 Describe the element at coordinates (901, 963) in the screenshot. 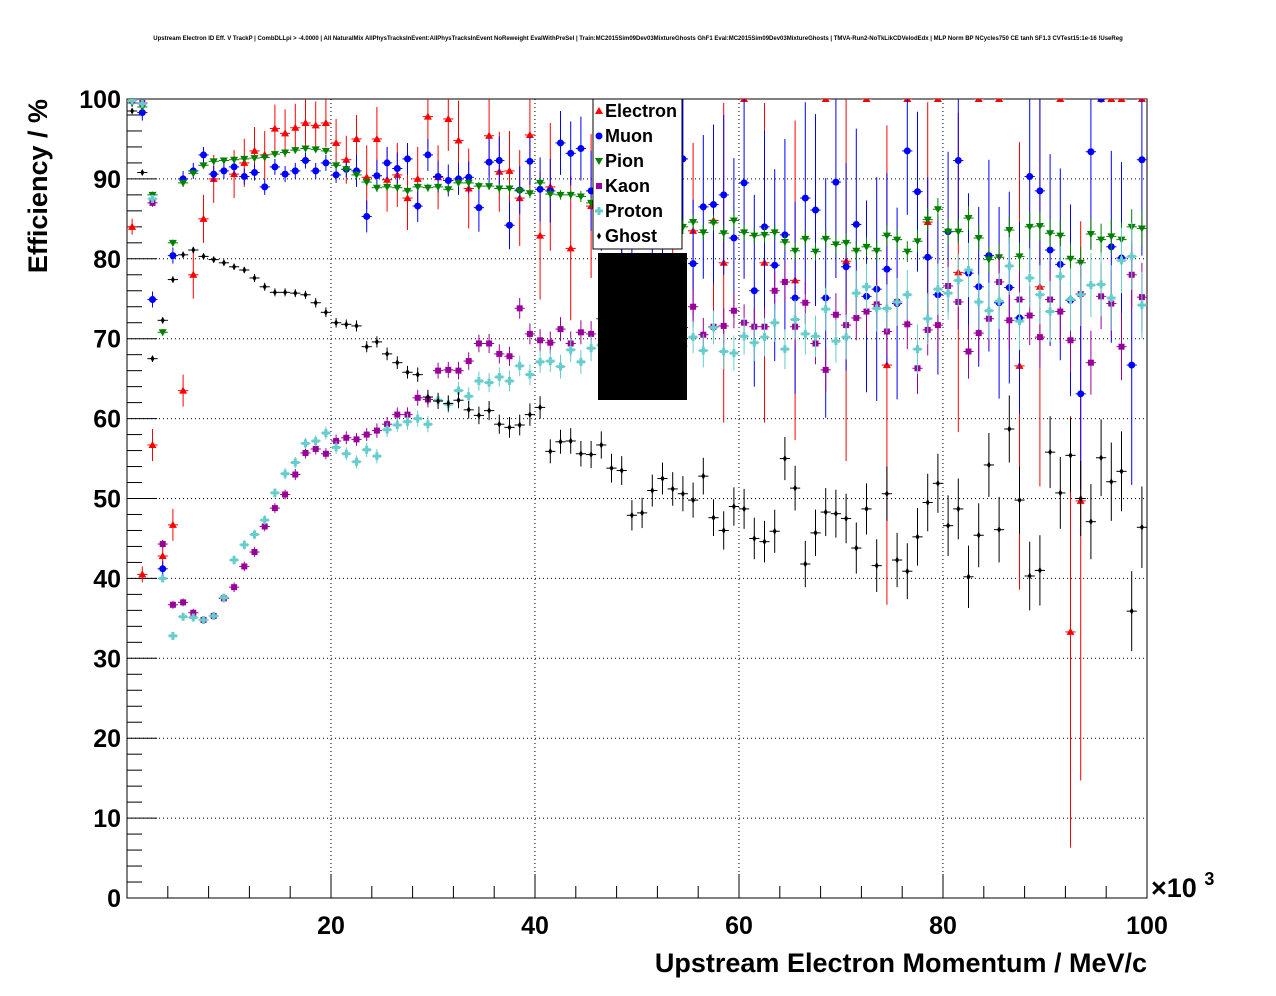

I see `x-axis-title: Upstream Electron Momentum / MeV/c` at that location.